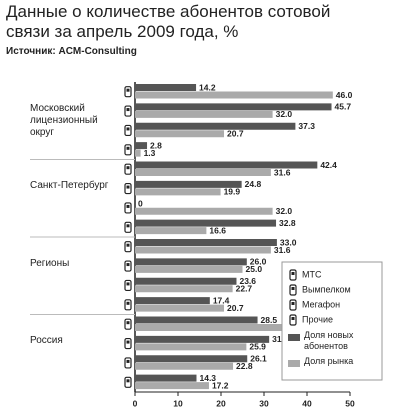  Describe the element at coordinates (50, 263) in the screenshot. I see `group-label: Регионы` at that location.